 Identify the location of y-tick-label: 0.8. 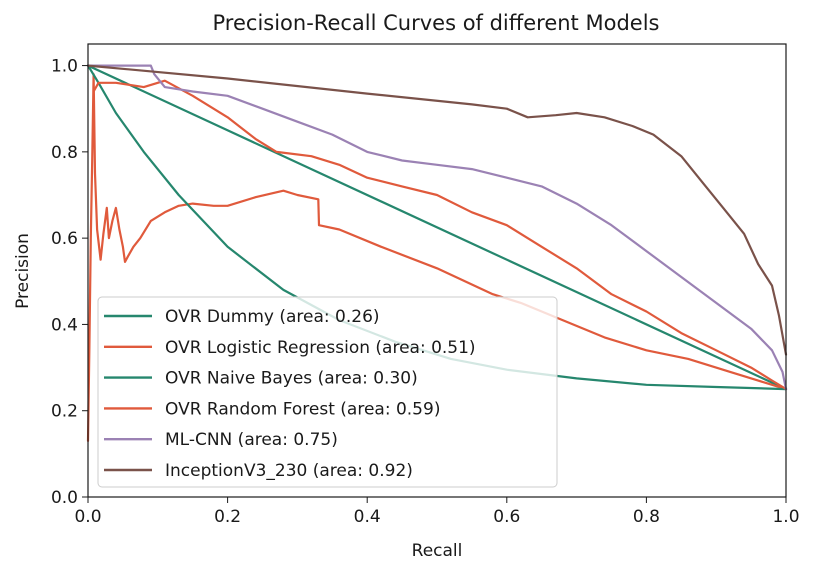
(64, 153).